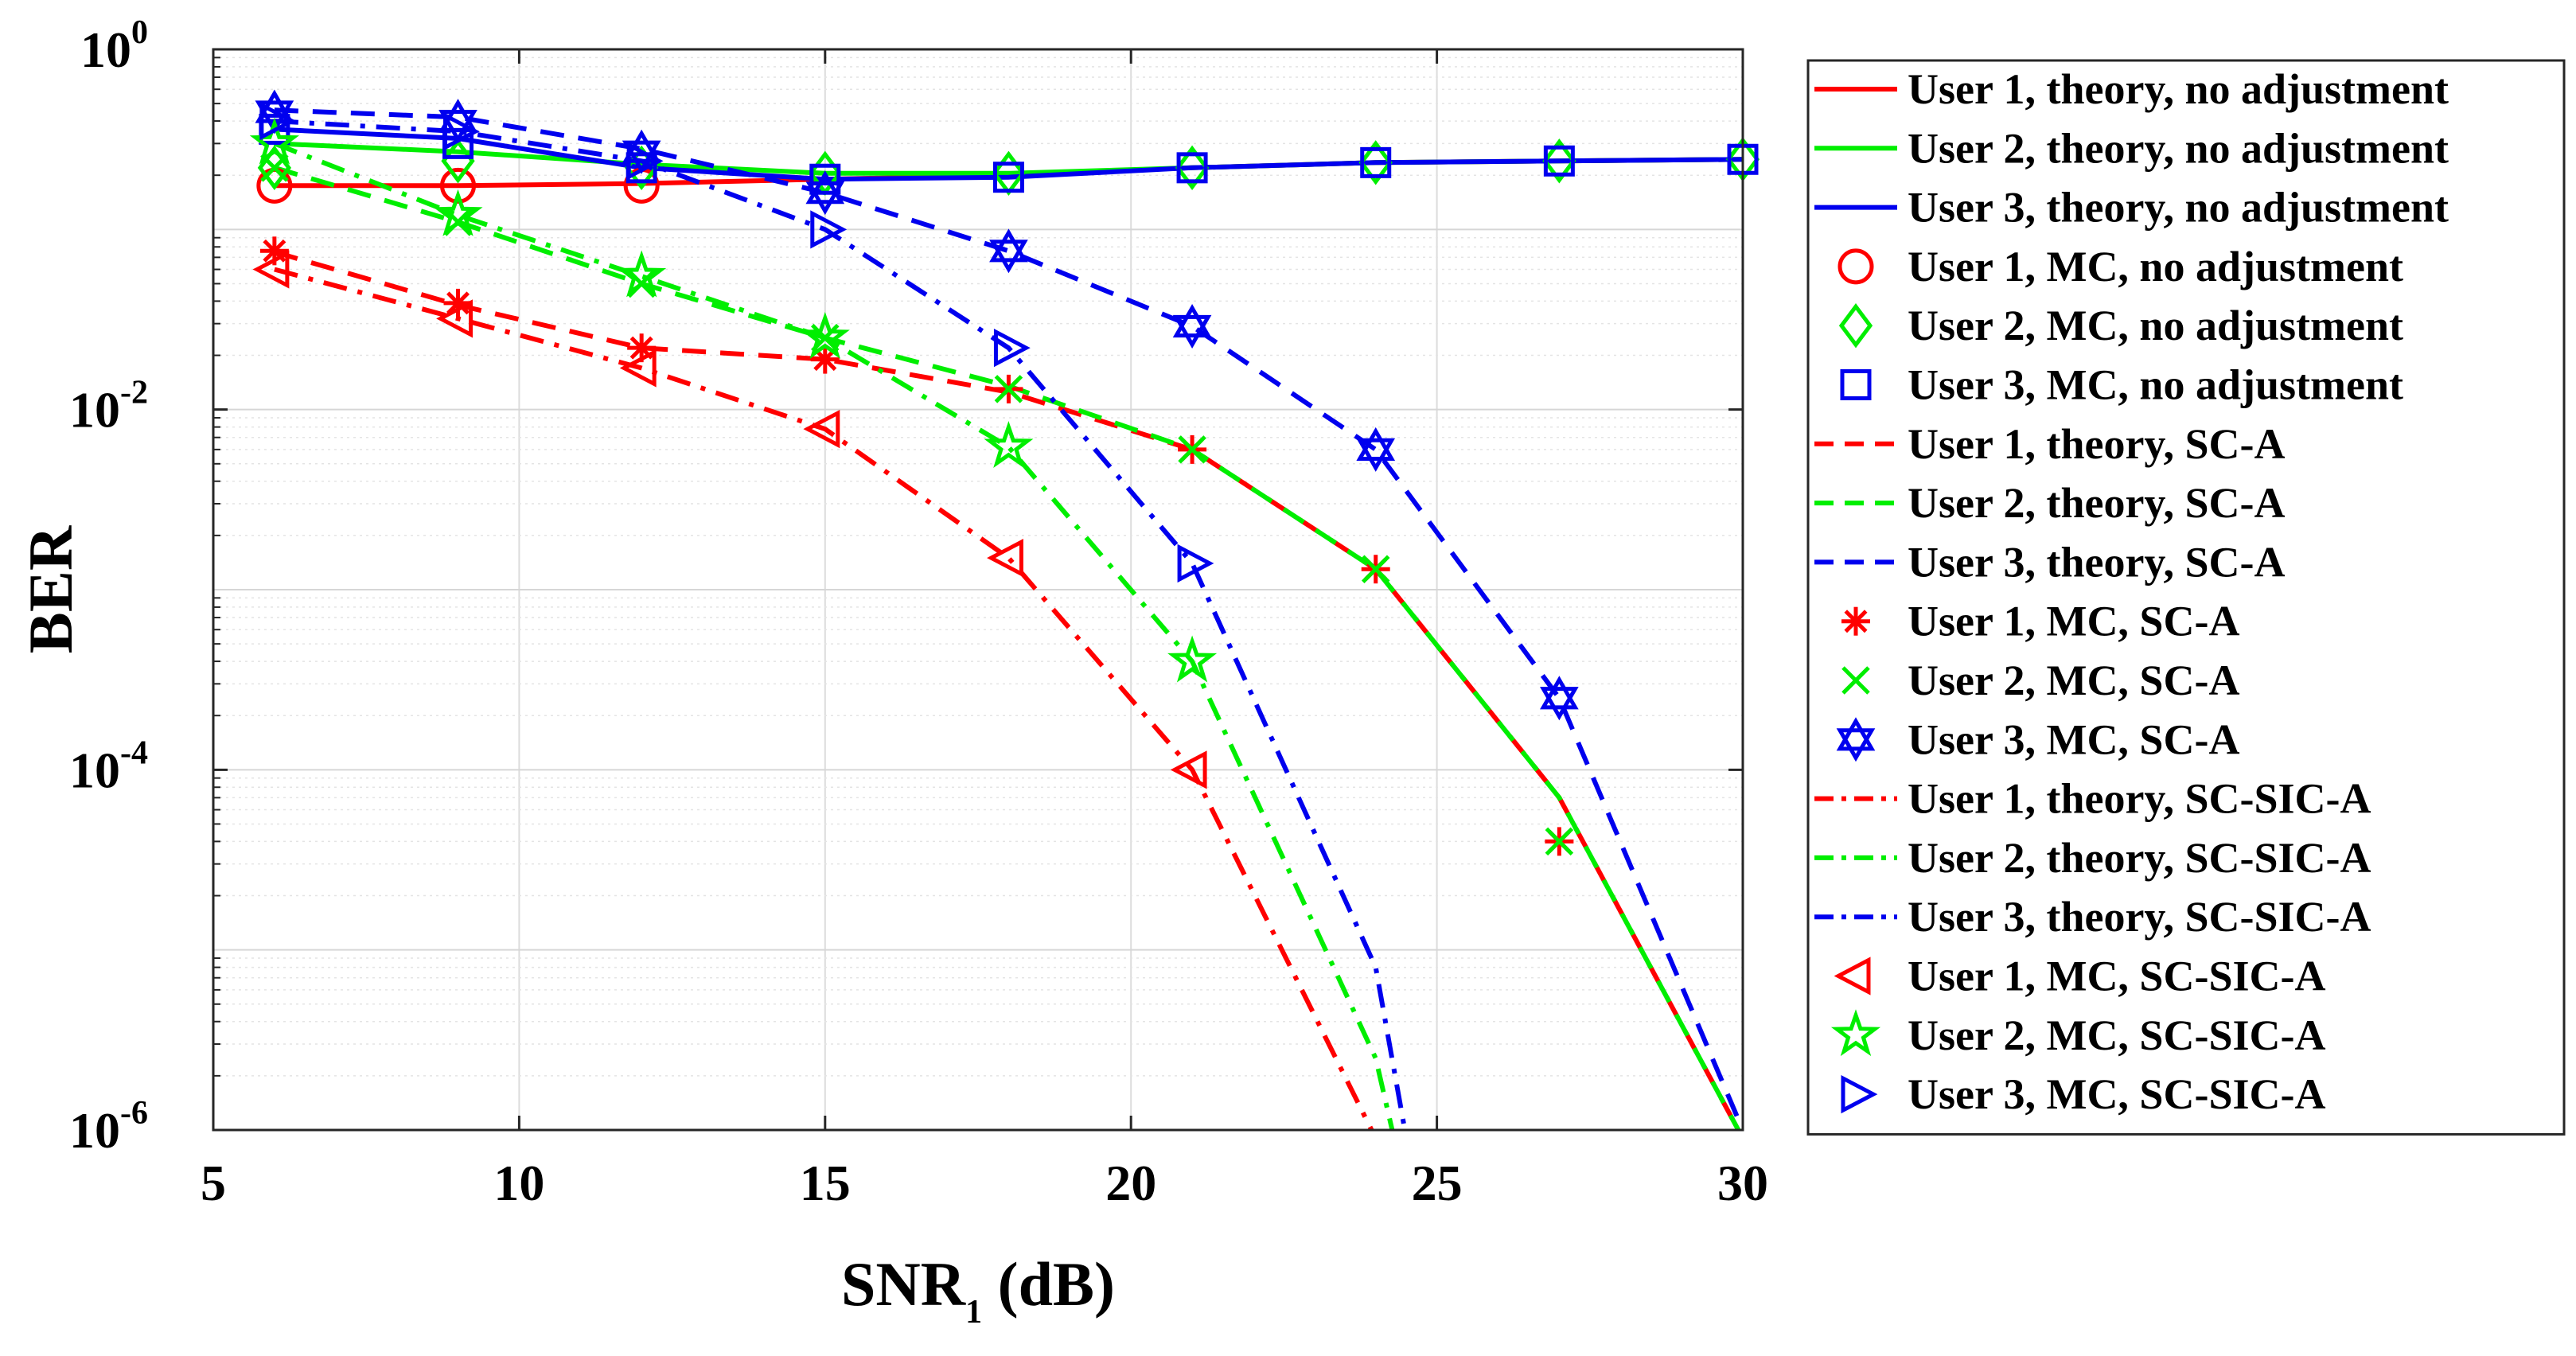 The width and height of the screenshot is (2576, 1356). Describe the element at coordinates (114, 46) in the screenshot. I see `y-tick-label: 10⁰` at that location.